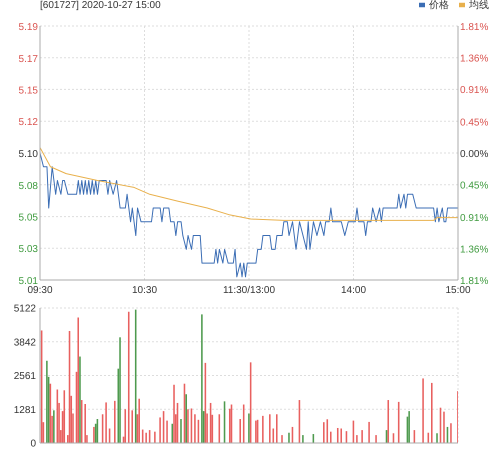 The width and height of the screenshot is (499, 454). What do you see at coordinates (28, 59) in the screenshot?
I see `y-tick-label: 5.17` at bounding box center [28, 59].